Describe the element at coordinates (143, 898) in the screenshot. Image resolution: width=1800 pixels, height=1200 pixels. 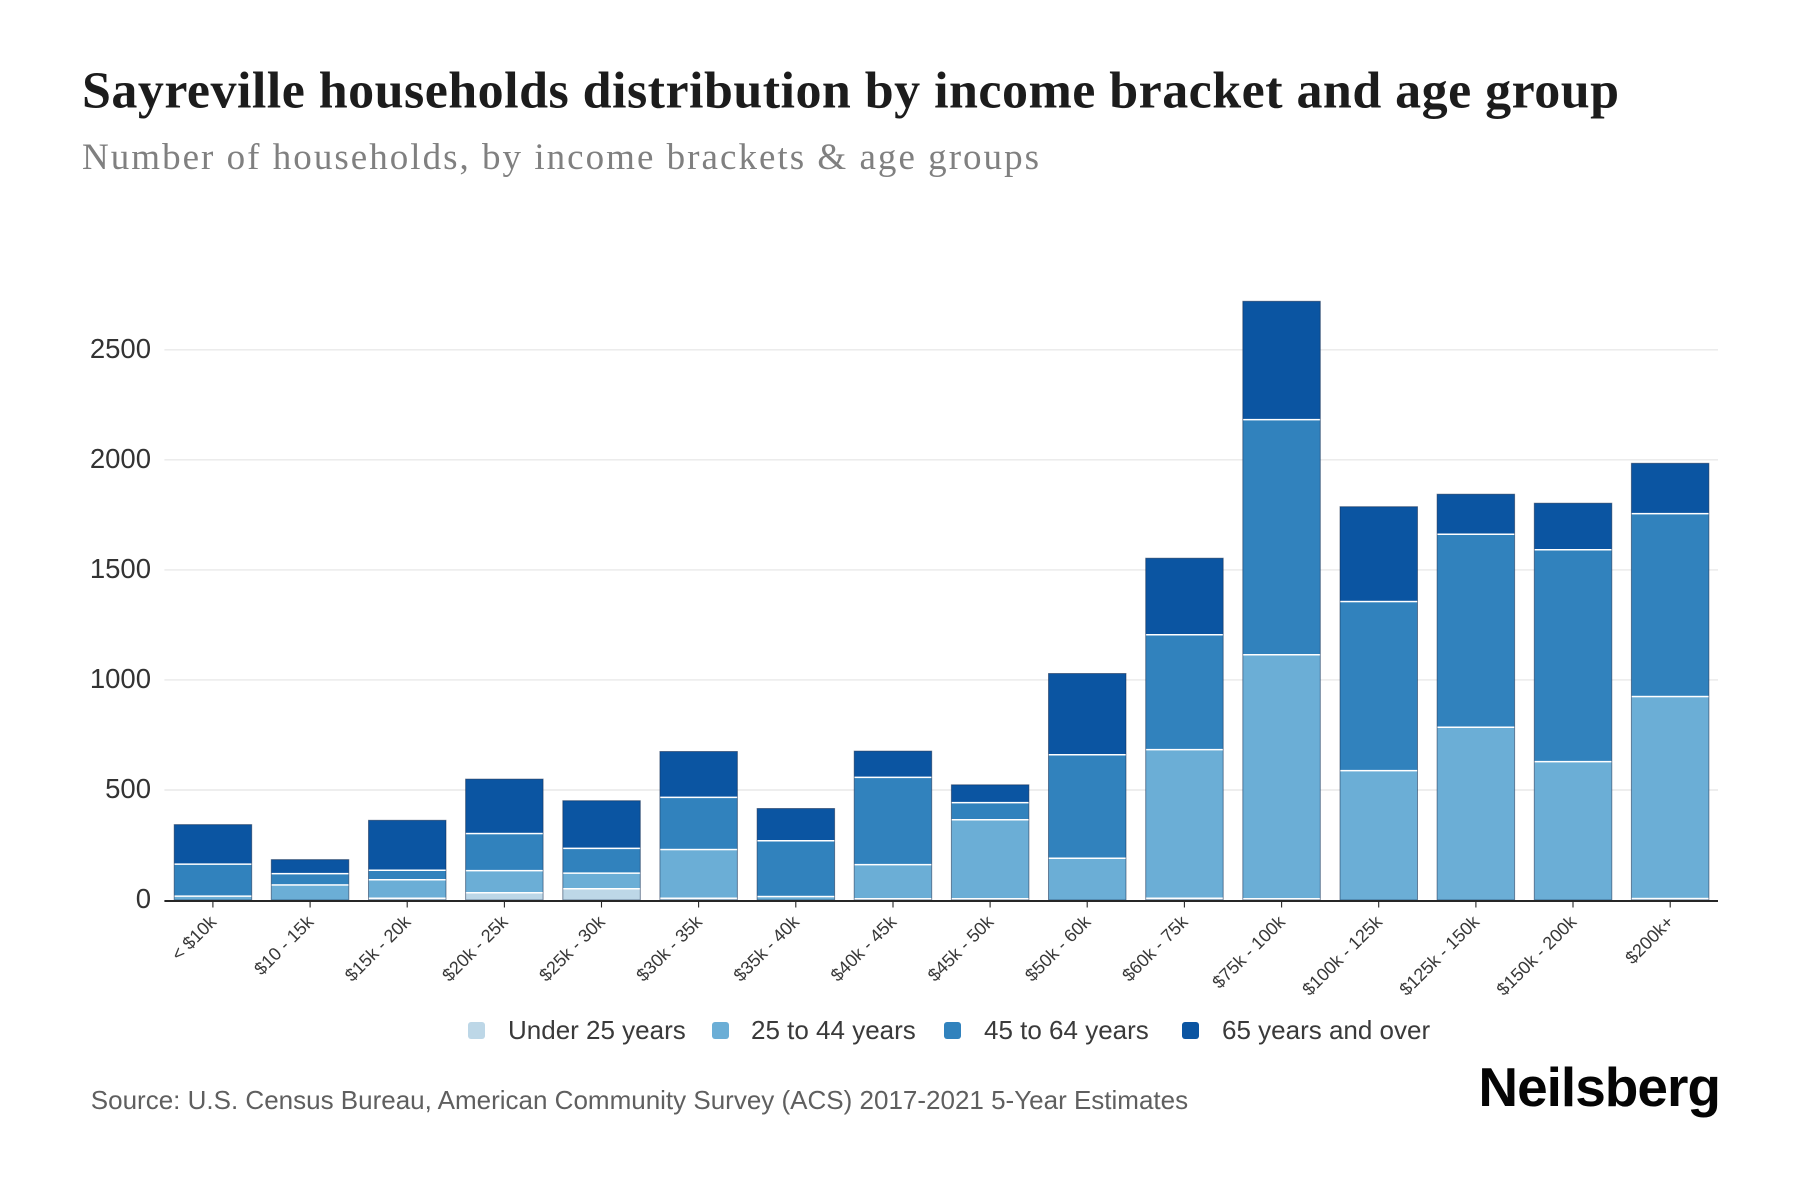
I see `svg-text: 0` at that location.